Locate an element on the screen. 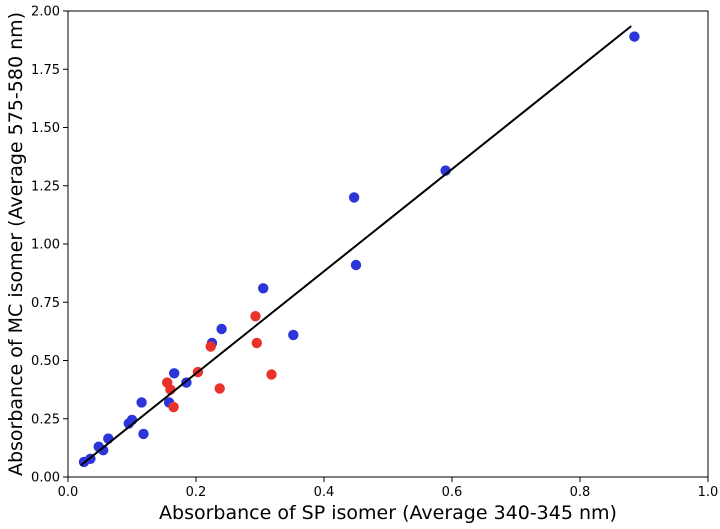  y-tick-label: 2.00 is located at coordinates (45, 12).